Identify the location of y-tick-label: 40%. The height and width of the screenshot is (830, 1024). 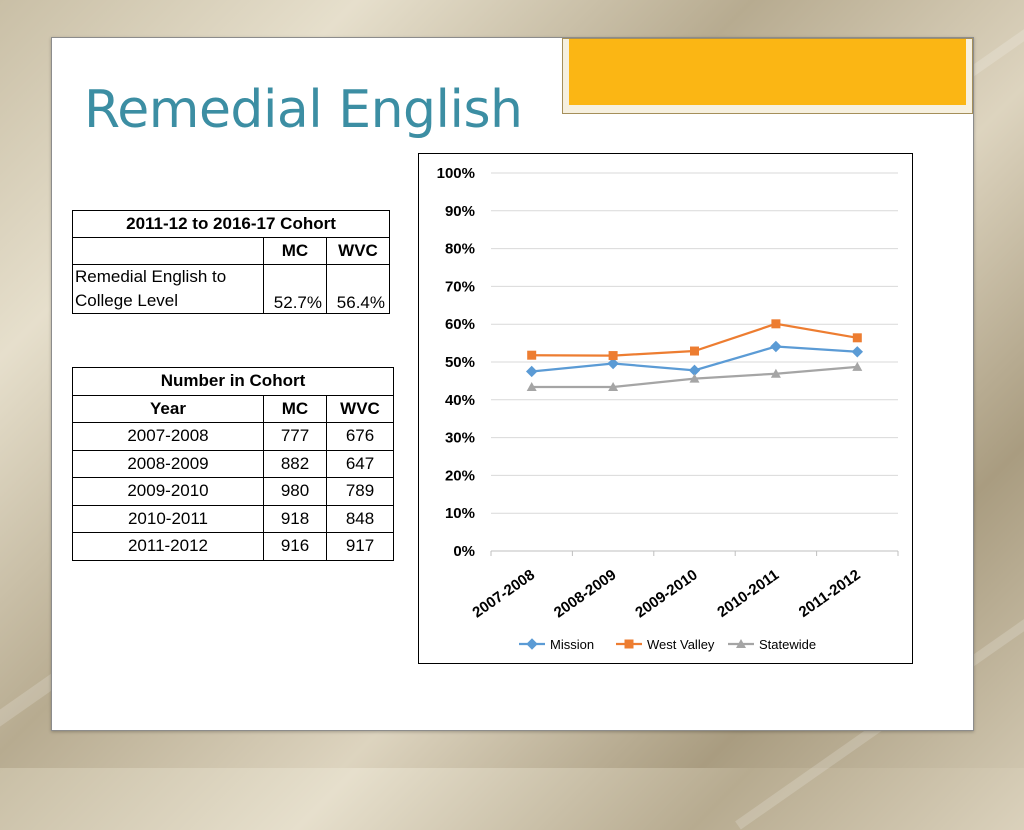
(460, 400).